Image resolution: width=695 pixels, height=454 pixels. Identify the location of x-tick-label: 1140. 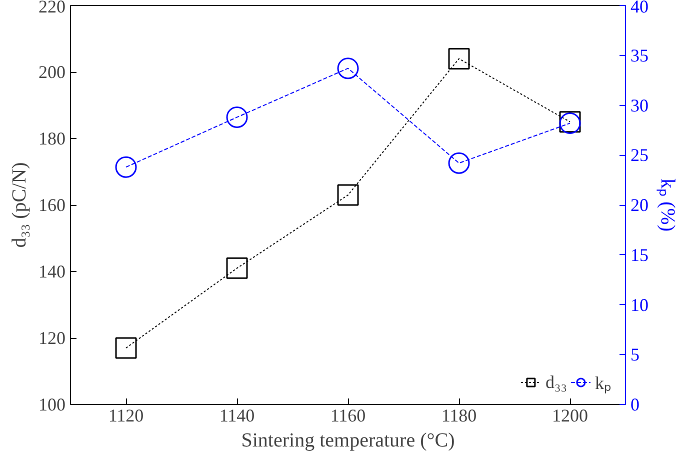
(237, 416).